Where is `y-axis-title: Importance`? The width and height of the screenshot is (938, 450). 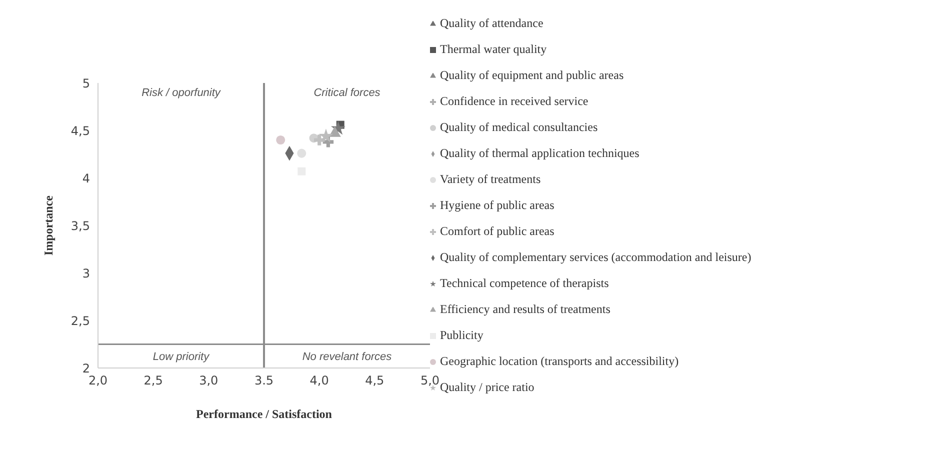
y-axis-title: Importance is located at coordinates (48, 225).